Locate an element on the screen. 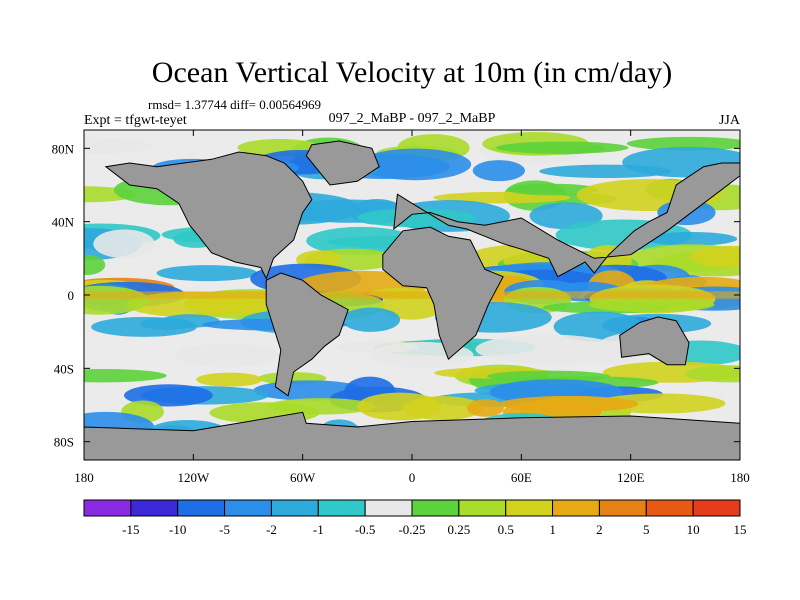 Image resolution: width=800 pixels, height=600 pixels. colorbar-label: -5 is located at coordinates (224, 529).